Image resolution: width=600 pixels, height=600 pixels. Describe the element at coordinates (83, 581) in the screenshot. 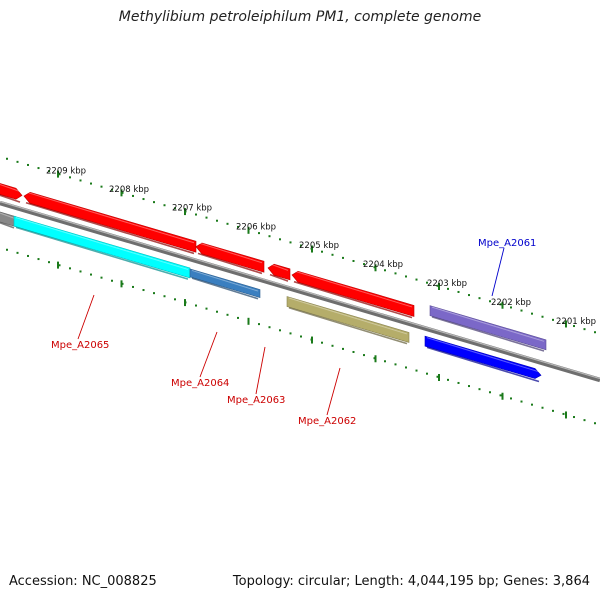

I see `accession-text: Accession: NC_008825` at that location.